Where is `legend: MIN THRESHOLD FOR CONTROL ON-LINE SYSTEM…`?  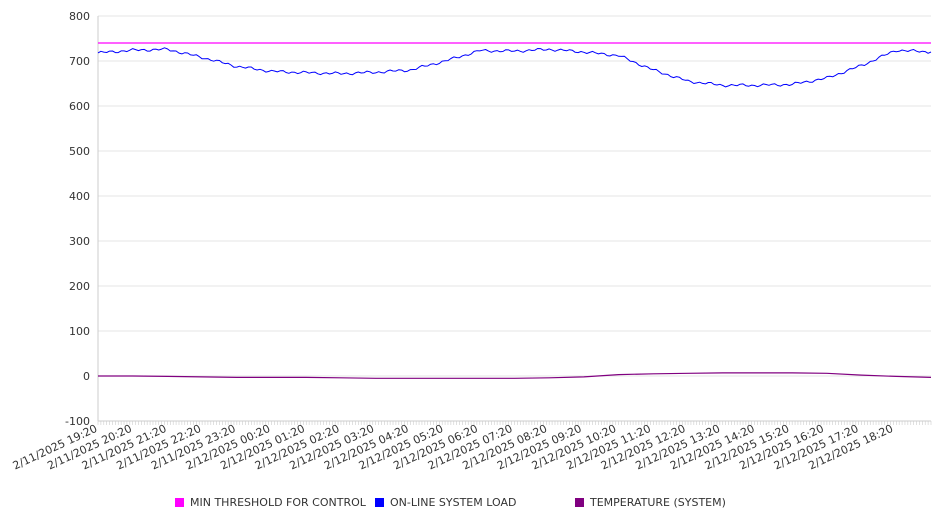 legend: MIN THRESHOLD FOR CONTROL ON-LINE SYSTEM… is located at coordinates (473, 506).